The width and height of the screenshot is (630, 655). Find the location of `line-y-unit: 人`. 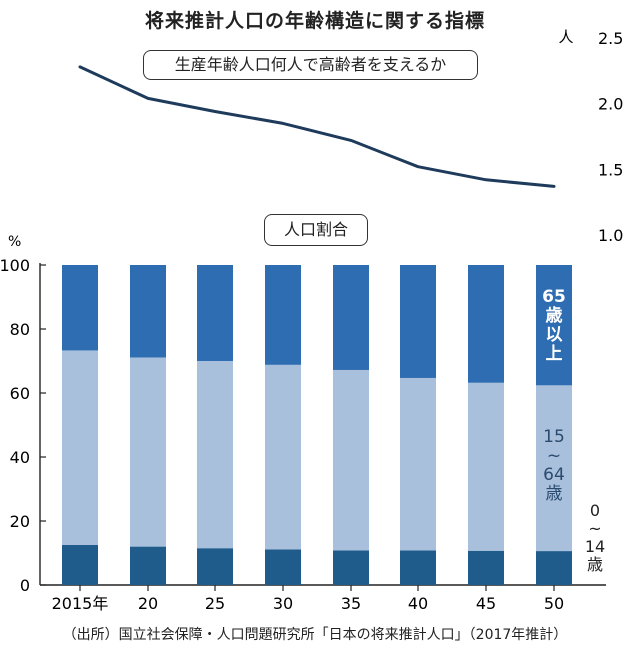

line-y-unit: 人 is located at coordinates (565, 37).